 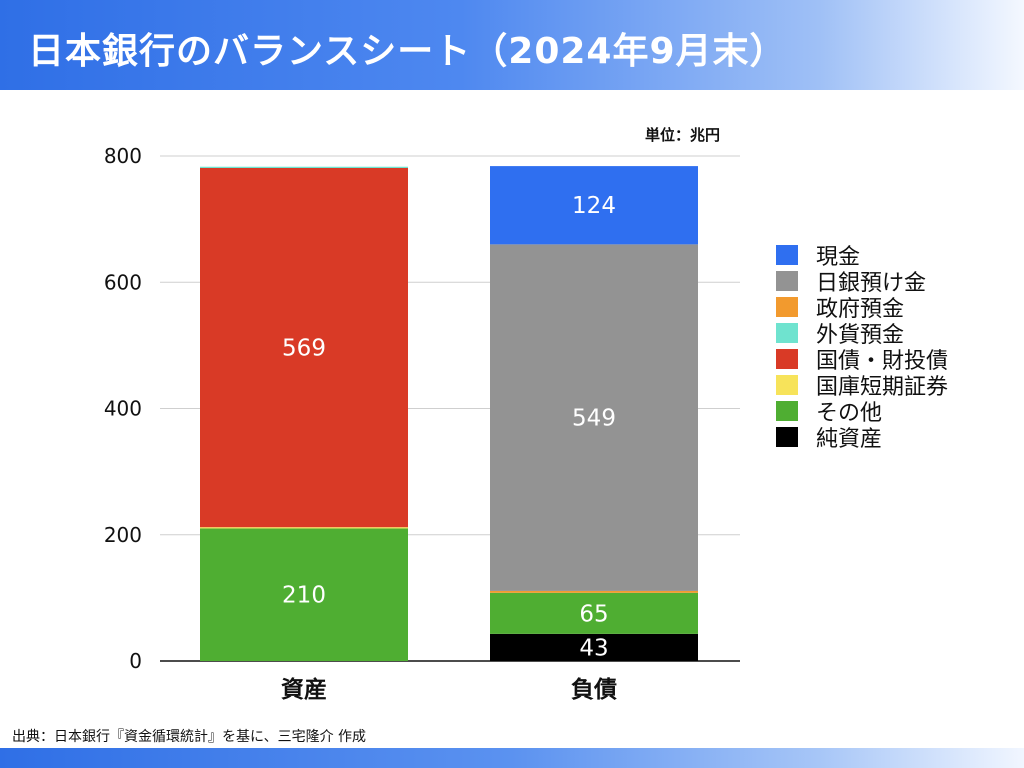 I want to click on page-title: 日本銀行のバランスシート（2024年9月末）, so click(x=407, y=51).